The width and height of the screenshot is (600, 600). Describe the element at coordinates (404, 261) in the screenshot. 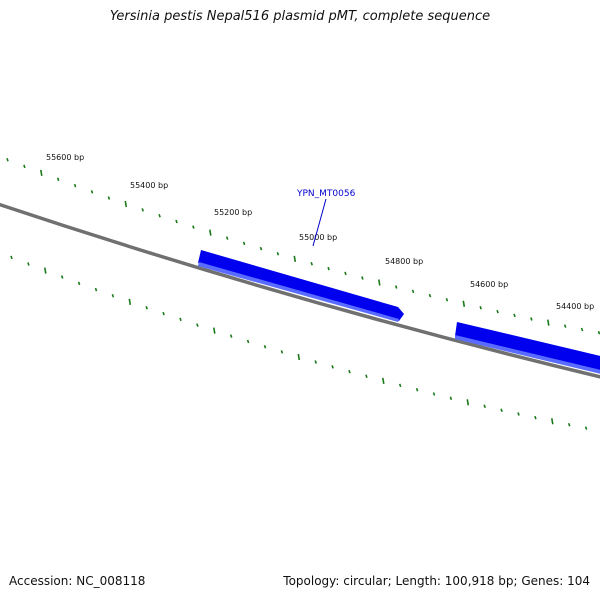

I see `position-label: 54800 bp` at that location.